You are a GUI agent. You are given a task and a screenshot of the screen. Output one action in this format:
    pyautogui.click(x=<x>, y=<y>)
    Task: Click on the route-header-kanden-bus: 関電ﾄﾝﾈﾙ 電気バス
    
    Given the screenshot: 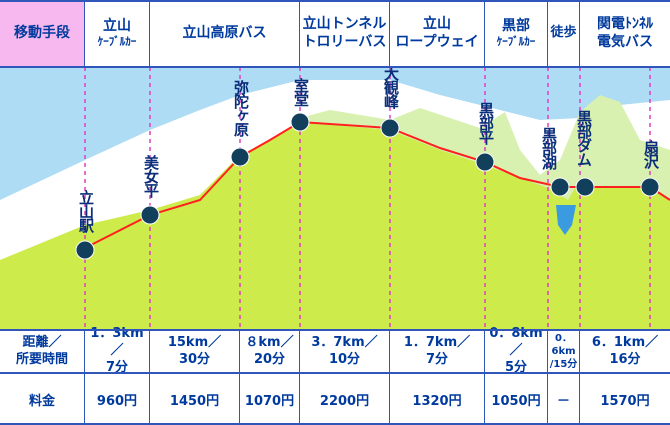 What is the action you would take?
    pyautogui.click(x=625, y=33)
    